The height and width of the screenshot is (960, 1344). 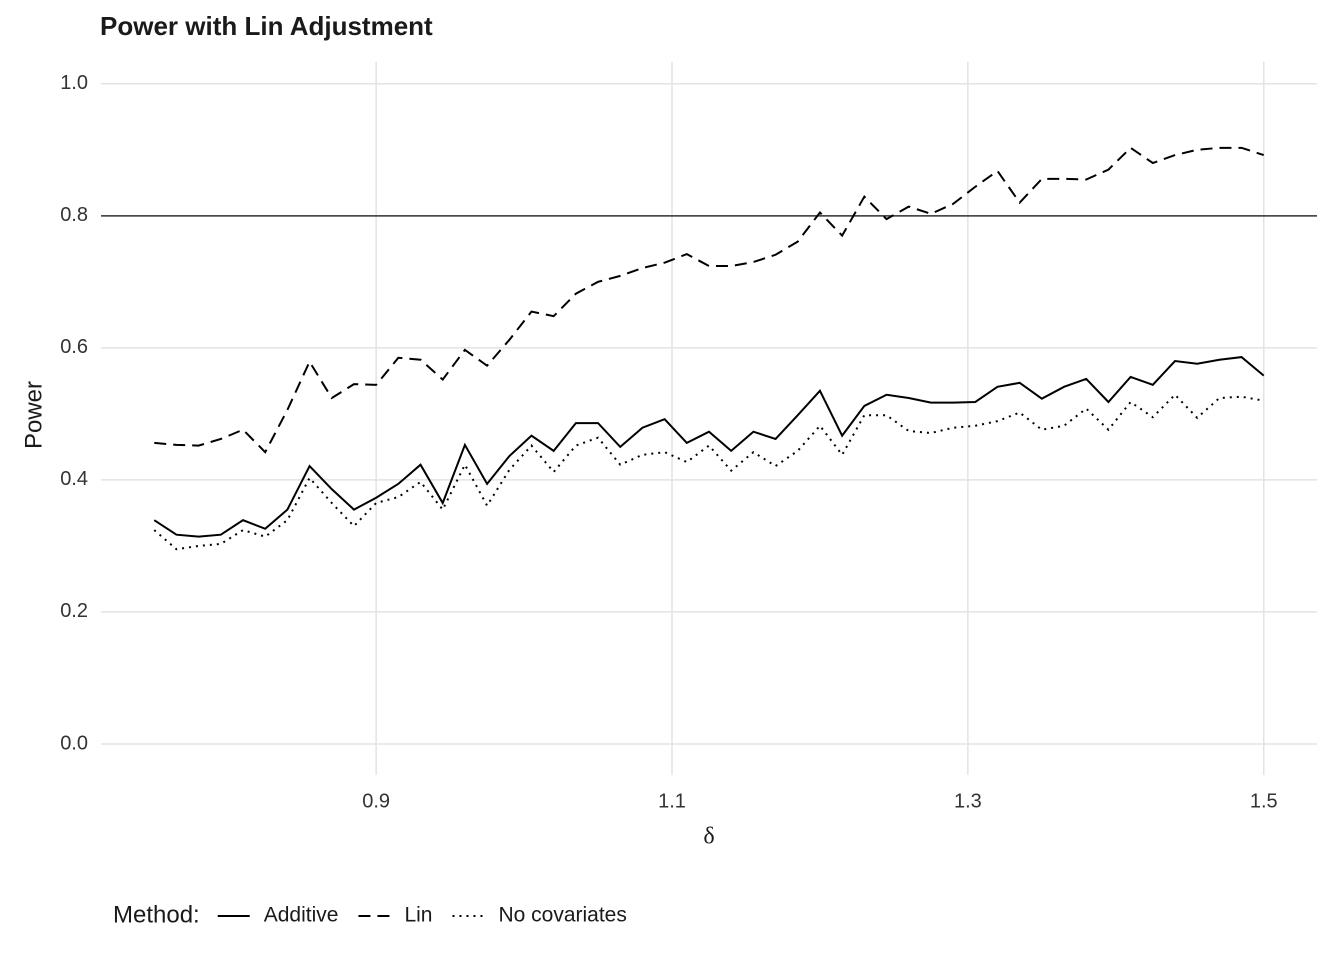 What do you see at coordinates (266, 26) in the screenshot?
I see `chart-title: Power with Lin Adjustment` at bounding box center [266, 26].